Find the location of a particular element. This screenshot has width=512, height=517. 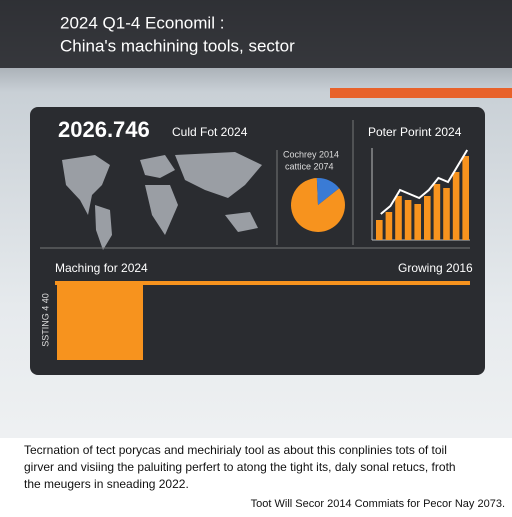

pie-label: Cochrey 2014 is located at coordinates (311, 154).